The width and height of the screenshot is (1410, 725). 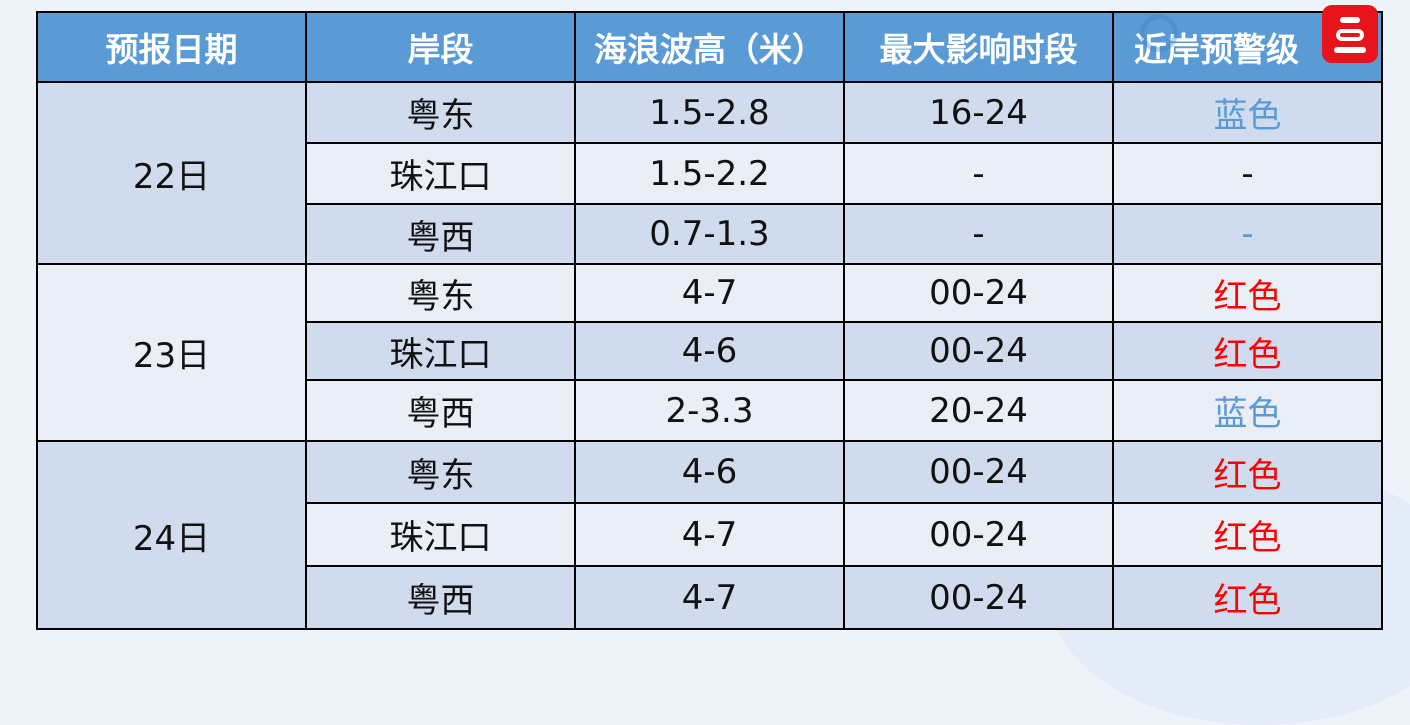 What do you see at coordinates (171, 352) in the screenshot?
I see `date-cell: 23日` at bounding box center [171, 352].